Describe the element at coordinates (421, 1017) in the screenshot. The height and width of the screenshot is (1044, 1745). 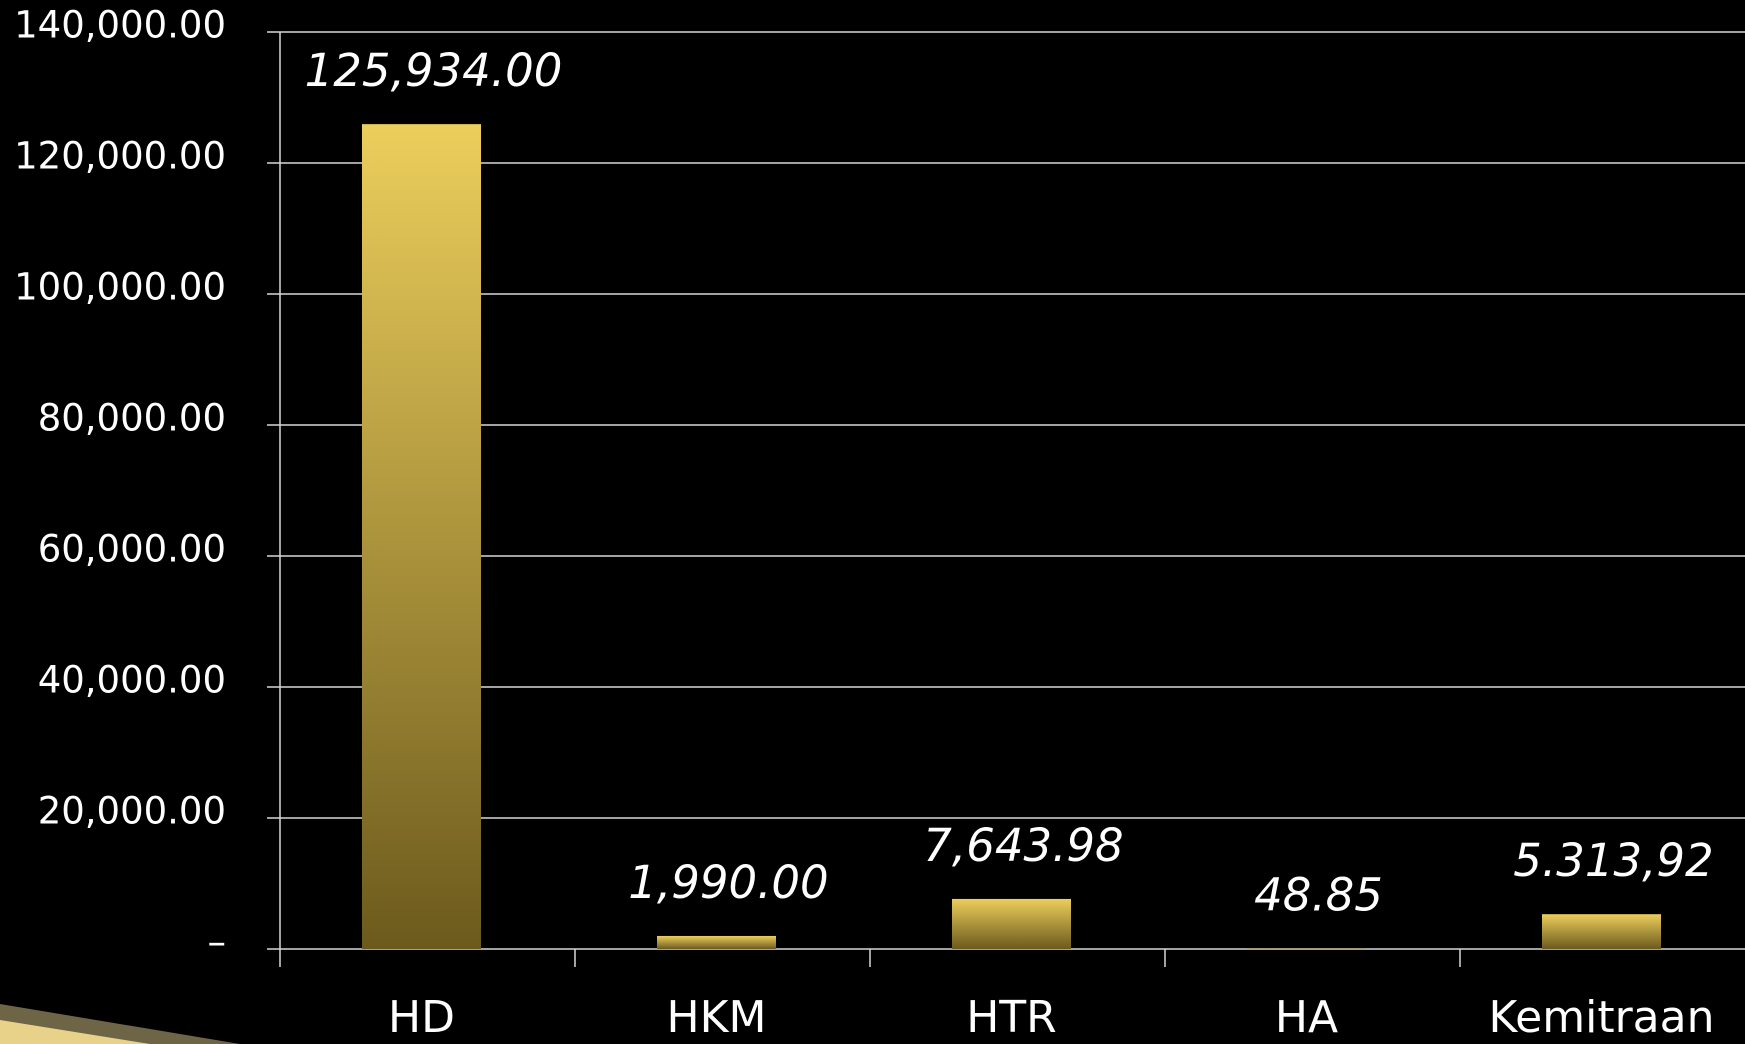
I see `x-tick-label: HD` at that location.